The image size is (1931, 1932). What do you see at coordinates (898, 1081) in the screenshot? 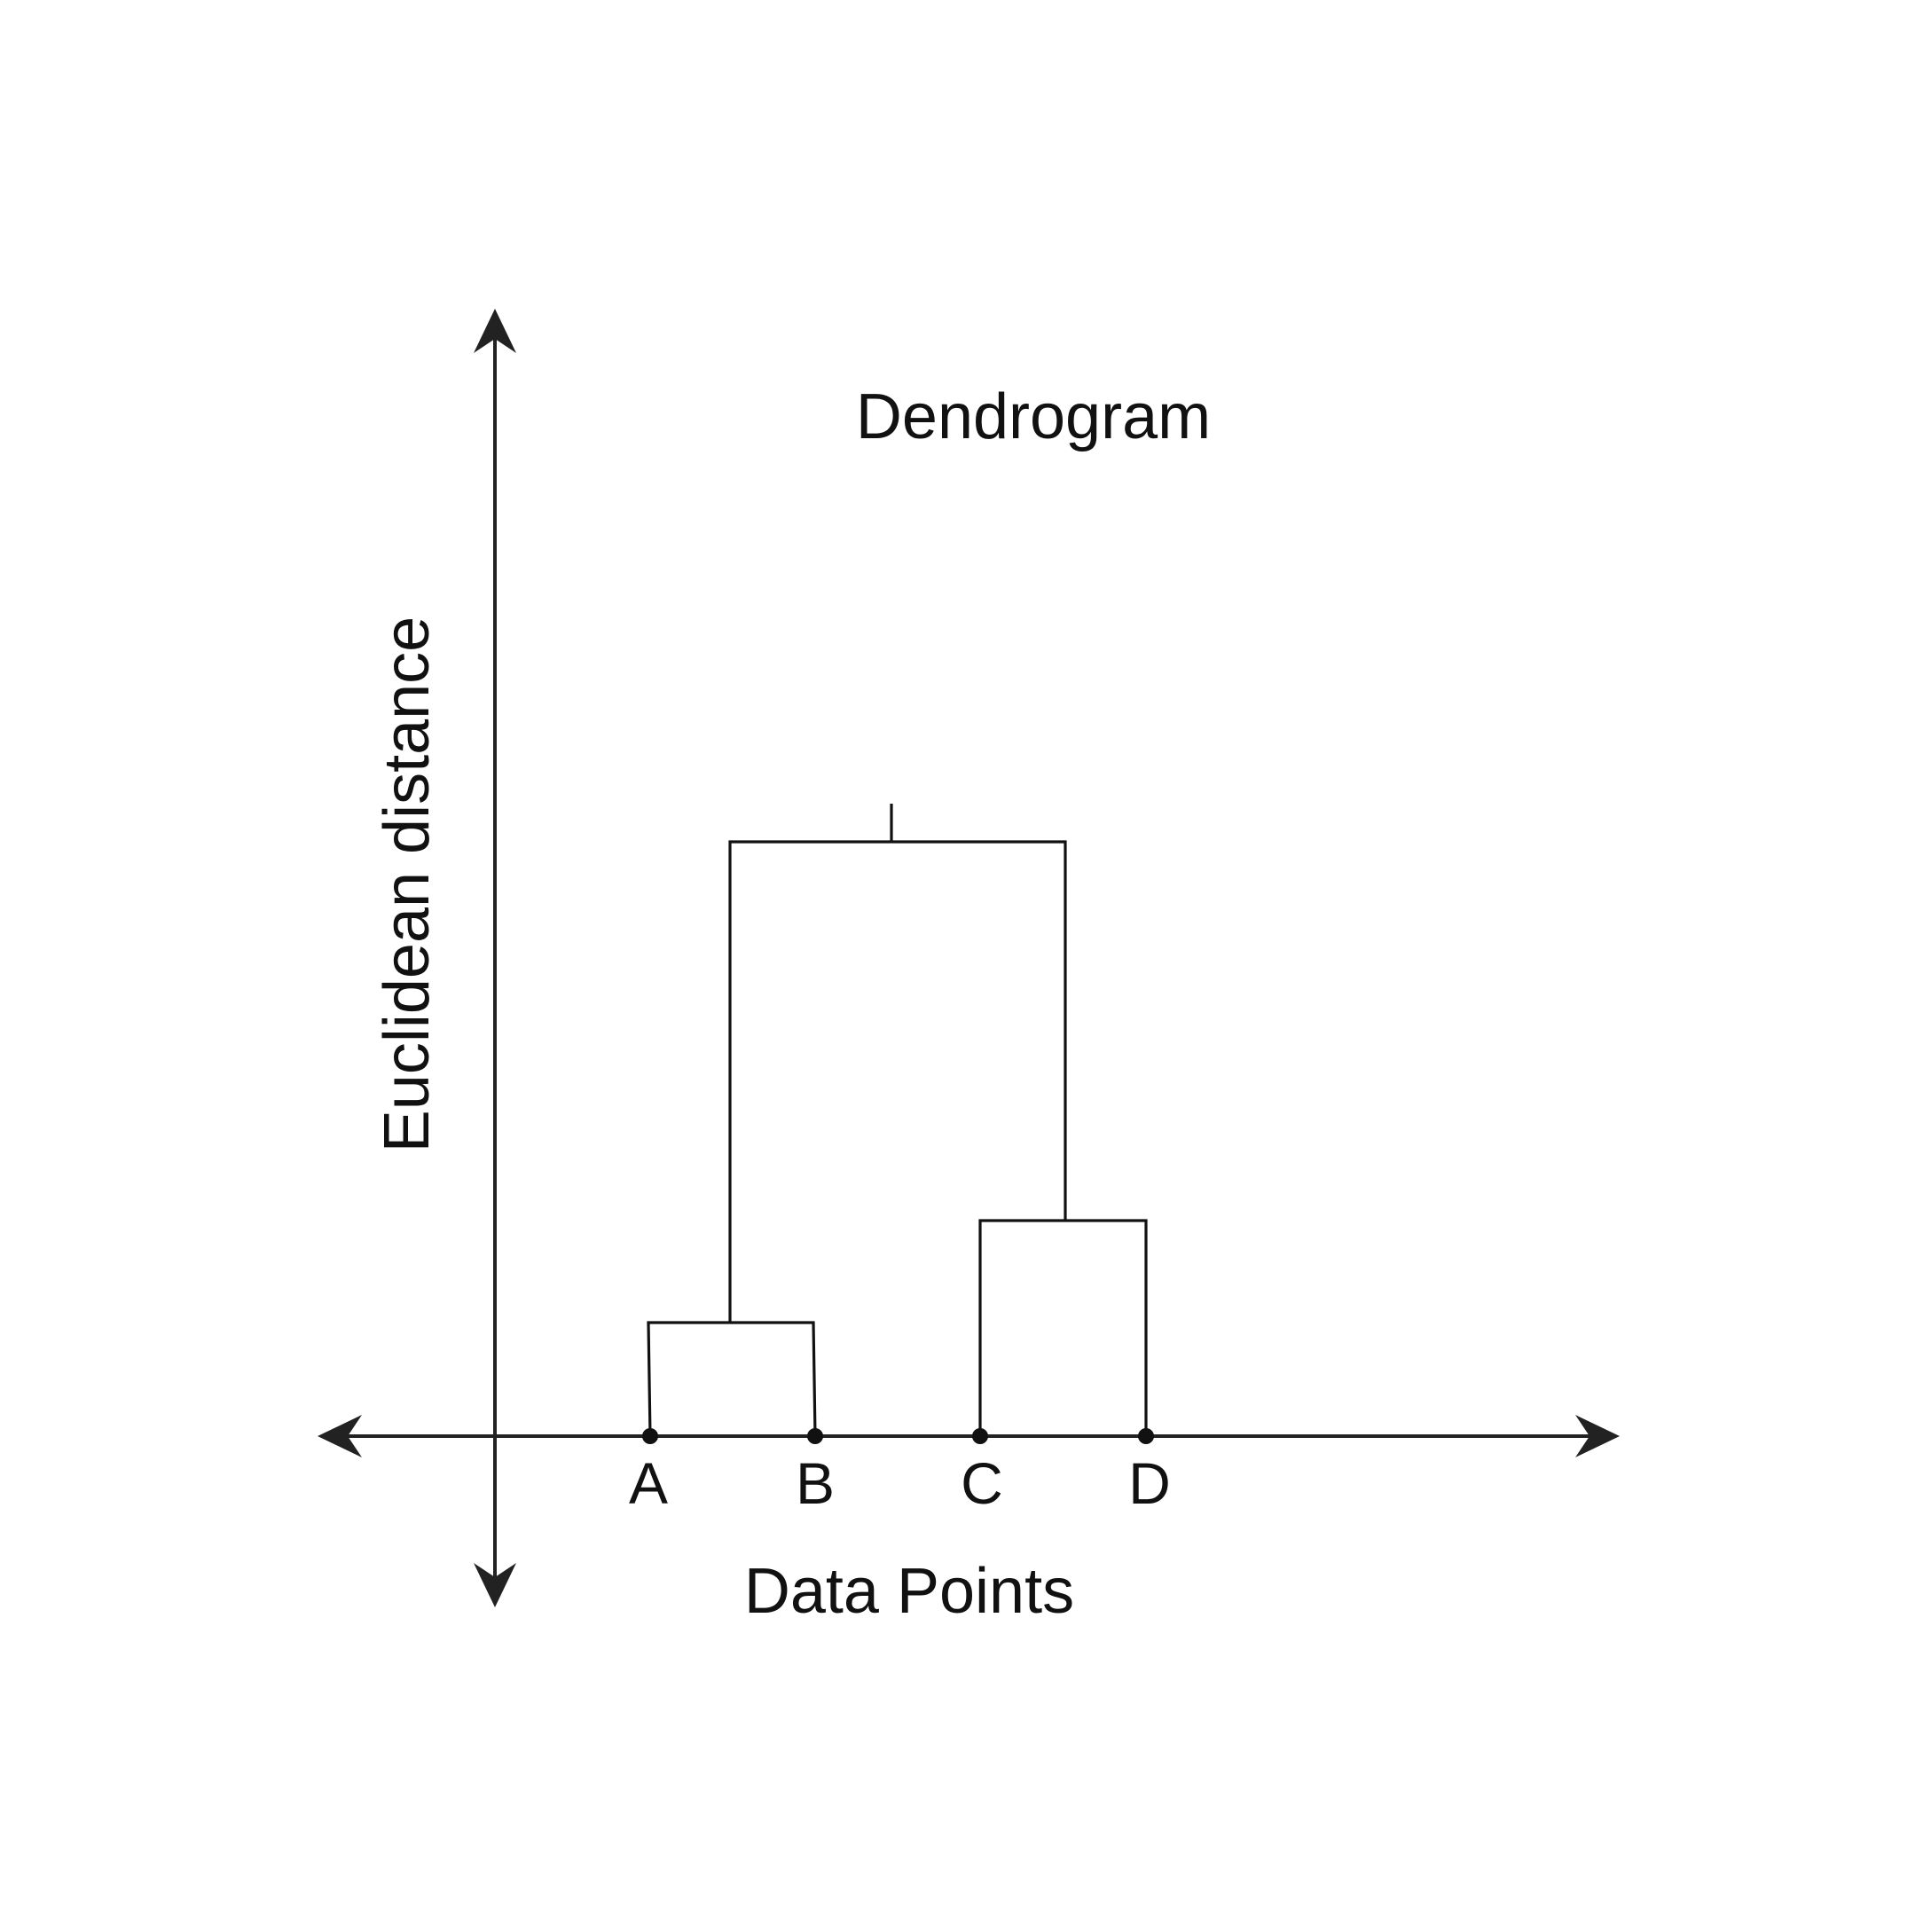
I see `root-link` at bounding box center [898, 1081].